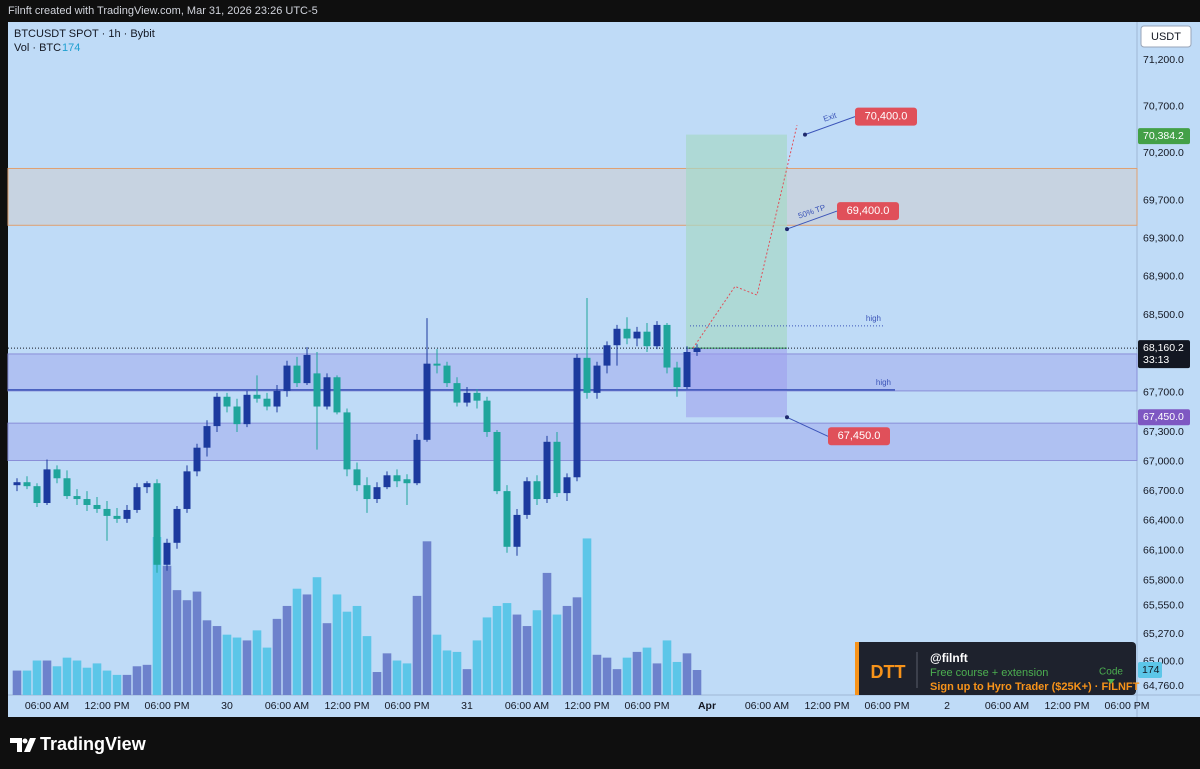  What do you see at coordinates (1111, 672) in the screenshot?
I see `promo-code: Code` at bounding box center [1111, 672].